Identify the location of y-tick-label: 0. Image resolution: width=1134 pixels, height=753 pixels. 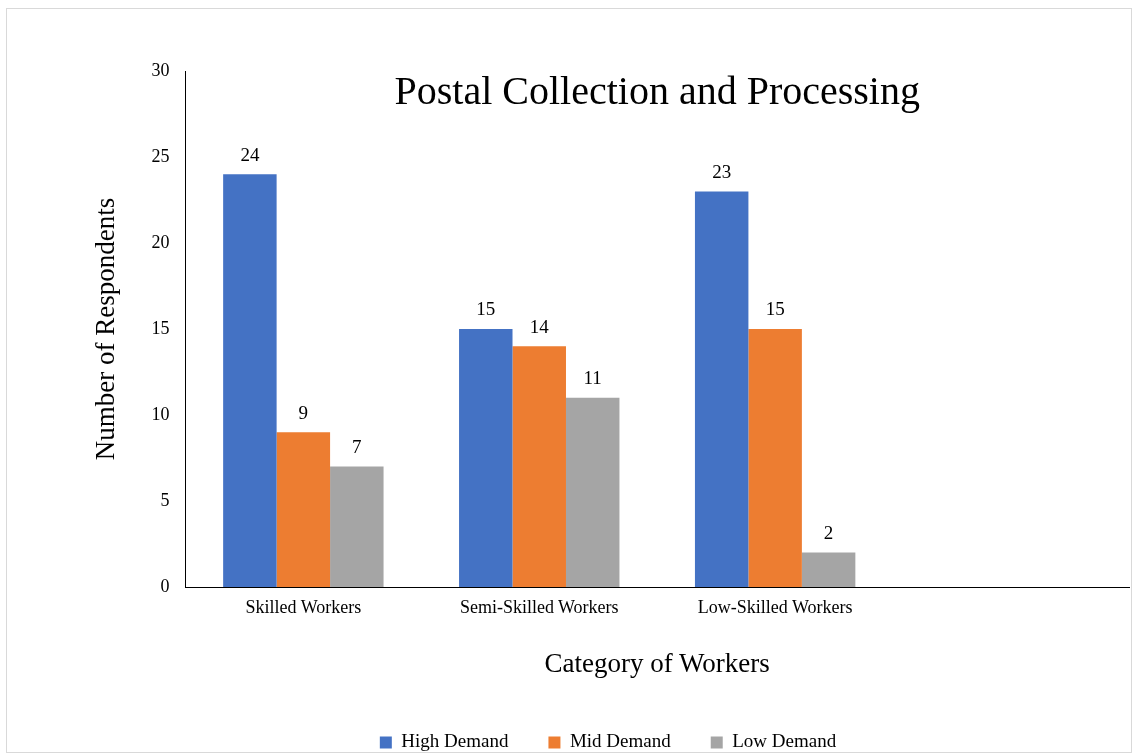
(165, 585).